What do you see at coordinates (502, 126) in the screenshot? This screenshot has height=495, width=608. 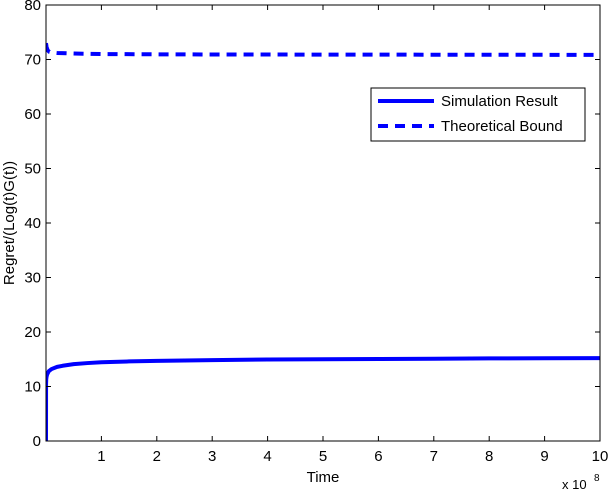 I see `legend-label-theoretical-bound: Theoretical Bound` at bounding box center [502, 126].